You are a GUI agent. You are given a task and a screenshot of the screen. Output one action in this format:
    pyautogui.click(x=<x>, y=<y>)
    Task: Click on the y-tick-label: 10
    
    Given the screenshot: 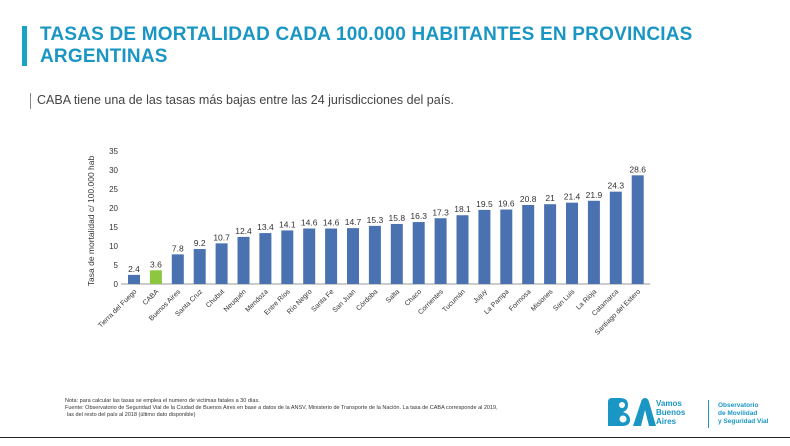 What is the action you would take?
    pyautogui.click(x=113, y=246)
    